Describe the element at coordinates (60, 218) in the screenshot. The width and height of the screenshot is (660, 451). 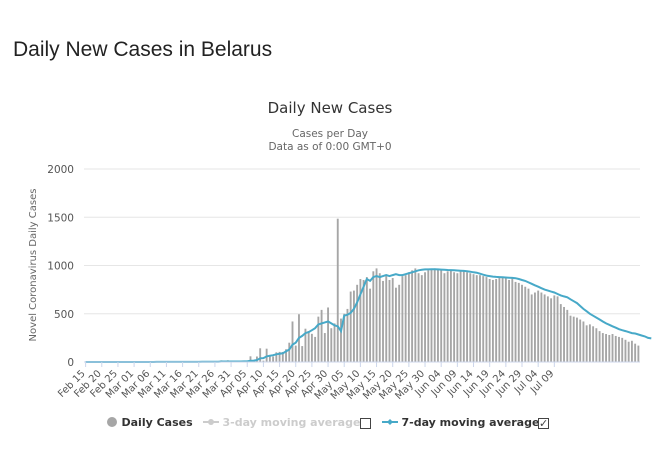
I see `y-tick-label: 1500` at that location.